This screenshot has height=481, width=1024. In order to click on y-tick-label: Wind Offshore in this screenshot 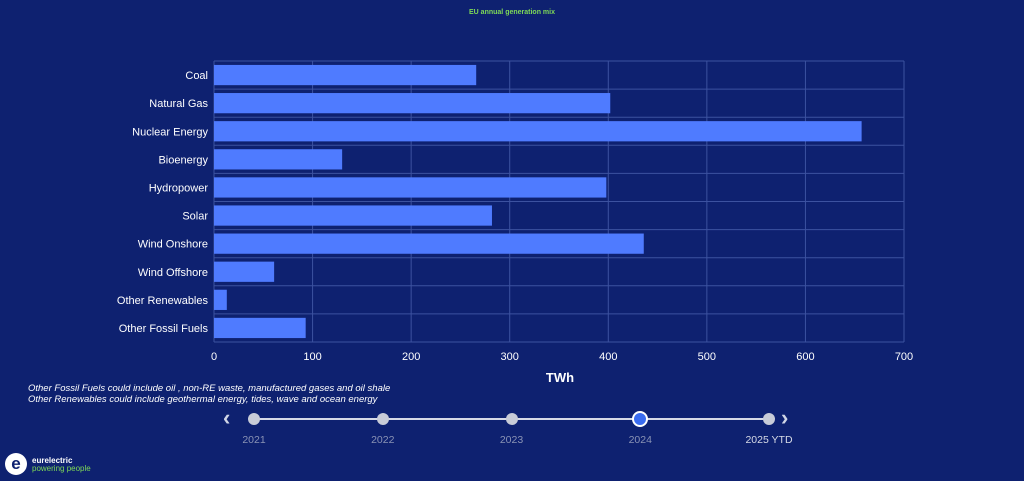, I will do `click(173, 273)`.